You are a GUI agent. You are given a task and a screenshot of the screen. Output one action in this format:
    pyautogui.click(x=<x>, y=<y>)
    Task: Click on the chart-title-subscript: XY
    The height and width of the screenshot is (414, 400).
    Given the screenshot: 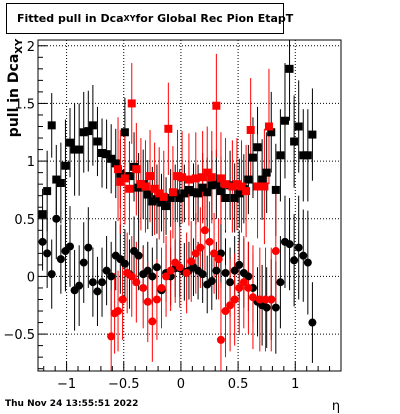 What is the action you would take?
    pyautogui.click(x=129, y=18)
    